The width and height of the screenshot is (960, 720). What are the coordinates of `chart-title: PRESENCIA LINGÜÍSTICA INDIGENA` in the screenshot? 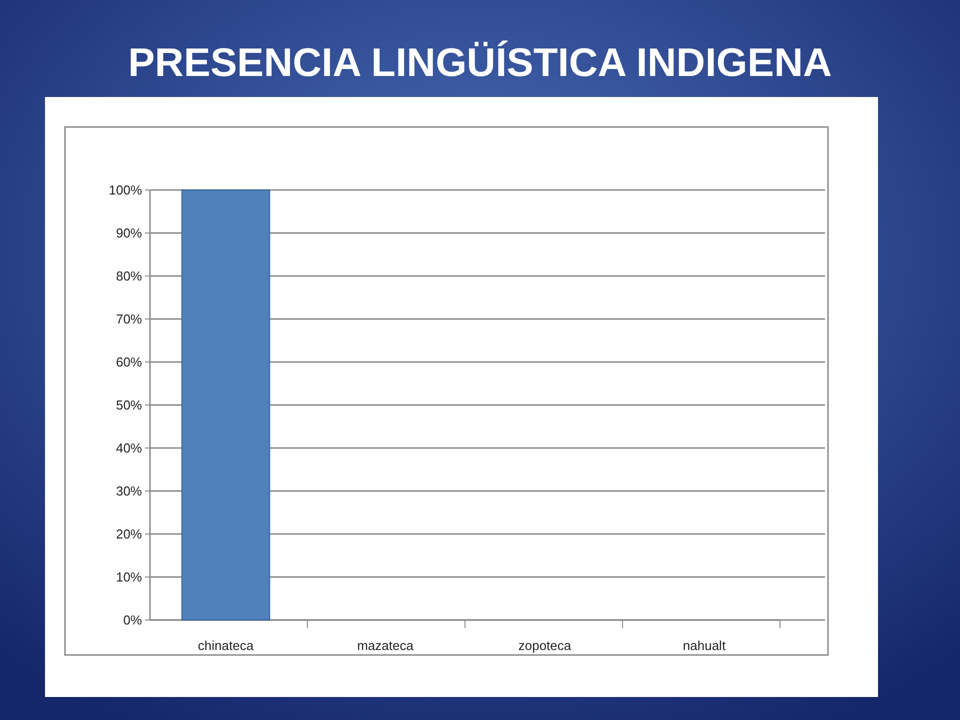 It's located at (480, 62).